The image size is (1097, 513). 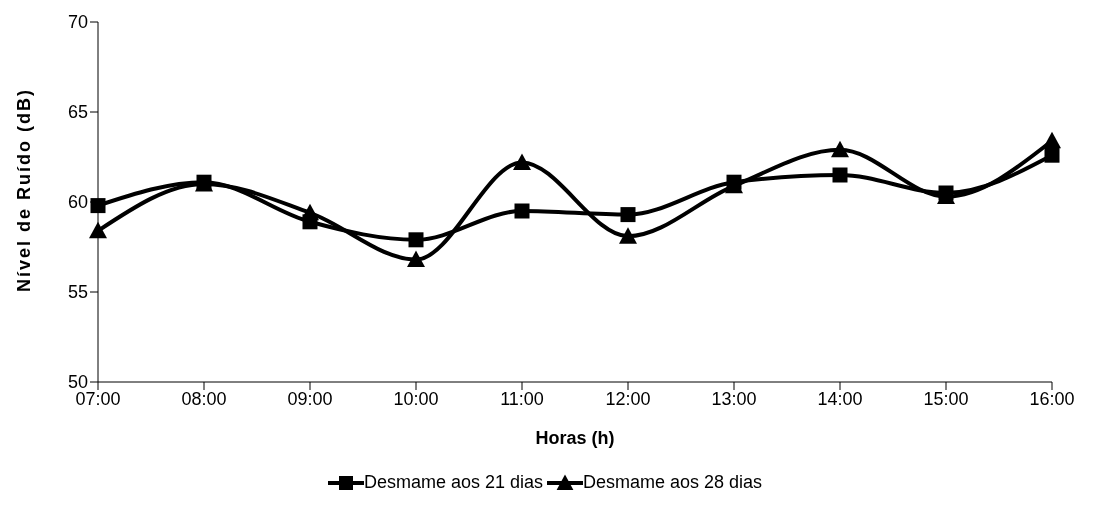 I want to click on x-tick-label: 11:00, so click(x=522, y=398).